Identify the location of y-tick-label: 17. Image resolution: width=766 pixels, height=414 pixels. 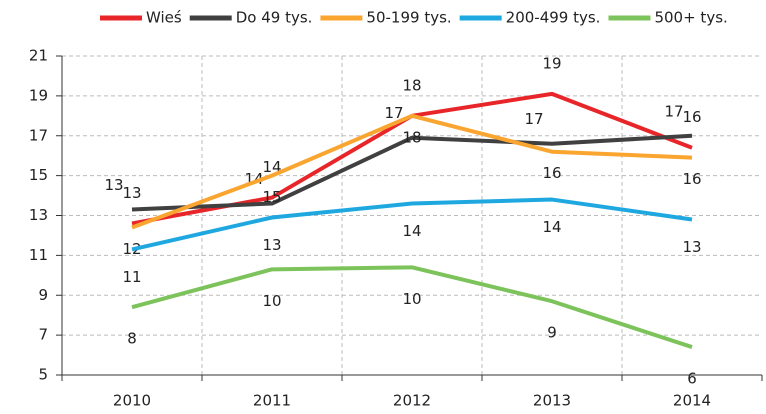
(38, 135).